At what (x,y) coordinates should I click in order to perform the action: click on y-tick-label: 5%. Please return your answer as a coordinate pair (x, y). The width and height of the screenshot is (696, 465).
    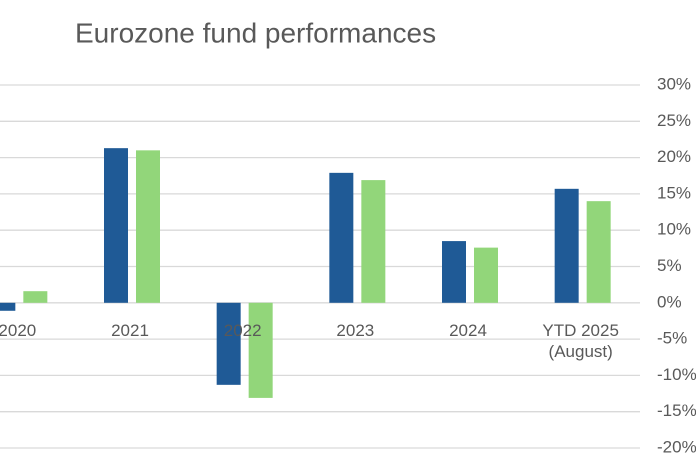
    Looking at the image, I should click on (669, 265).